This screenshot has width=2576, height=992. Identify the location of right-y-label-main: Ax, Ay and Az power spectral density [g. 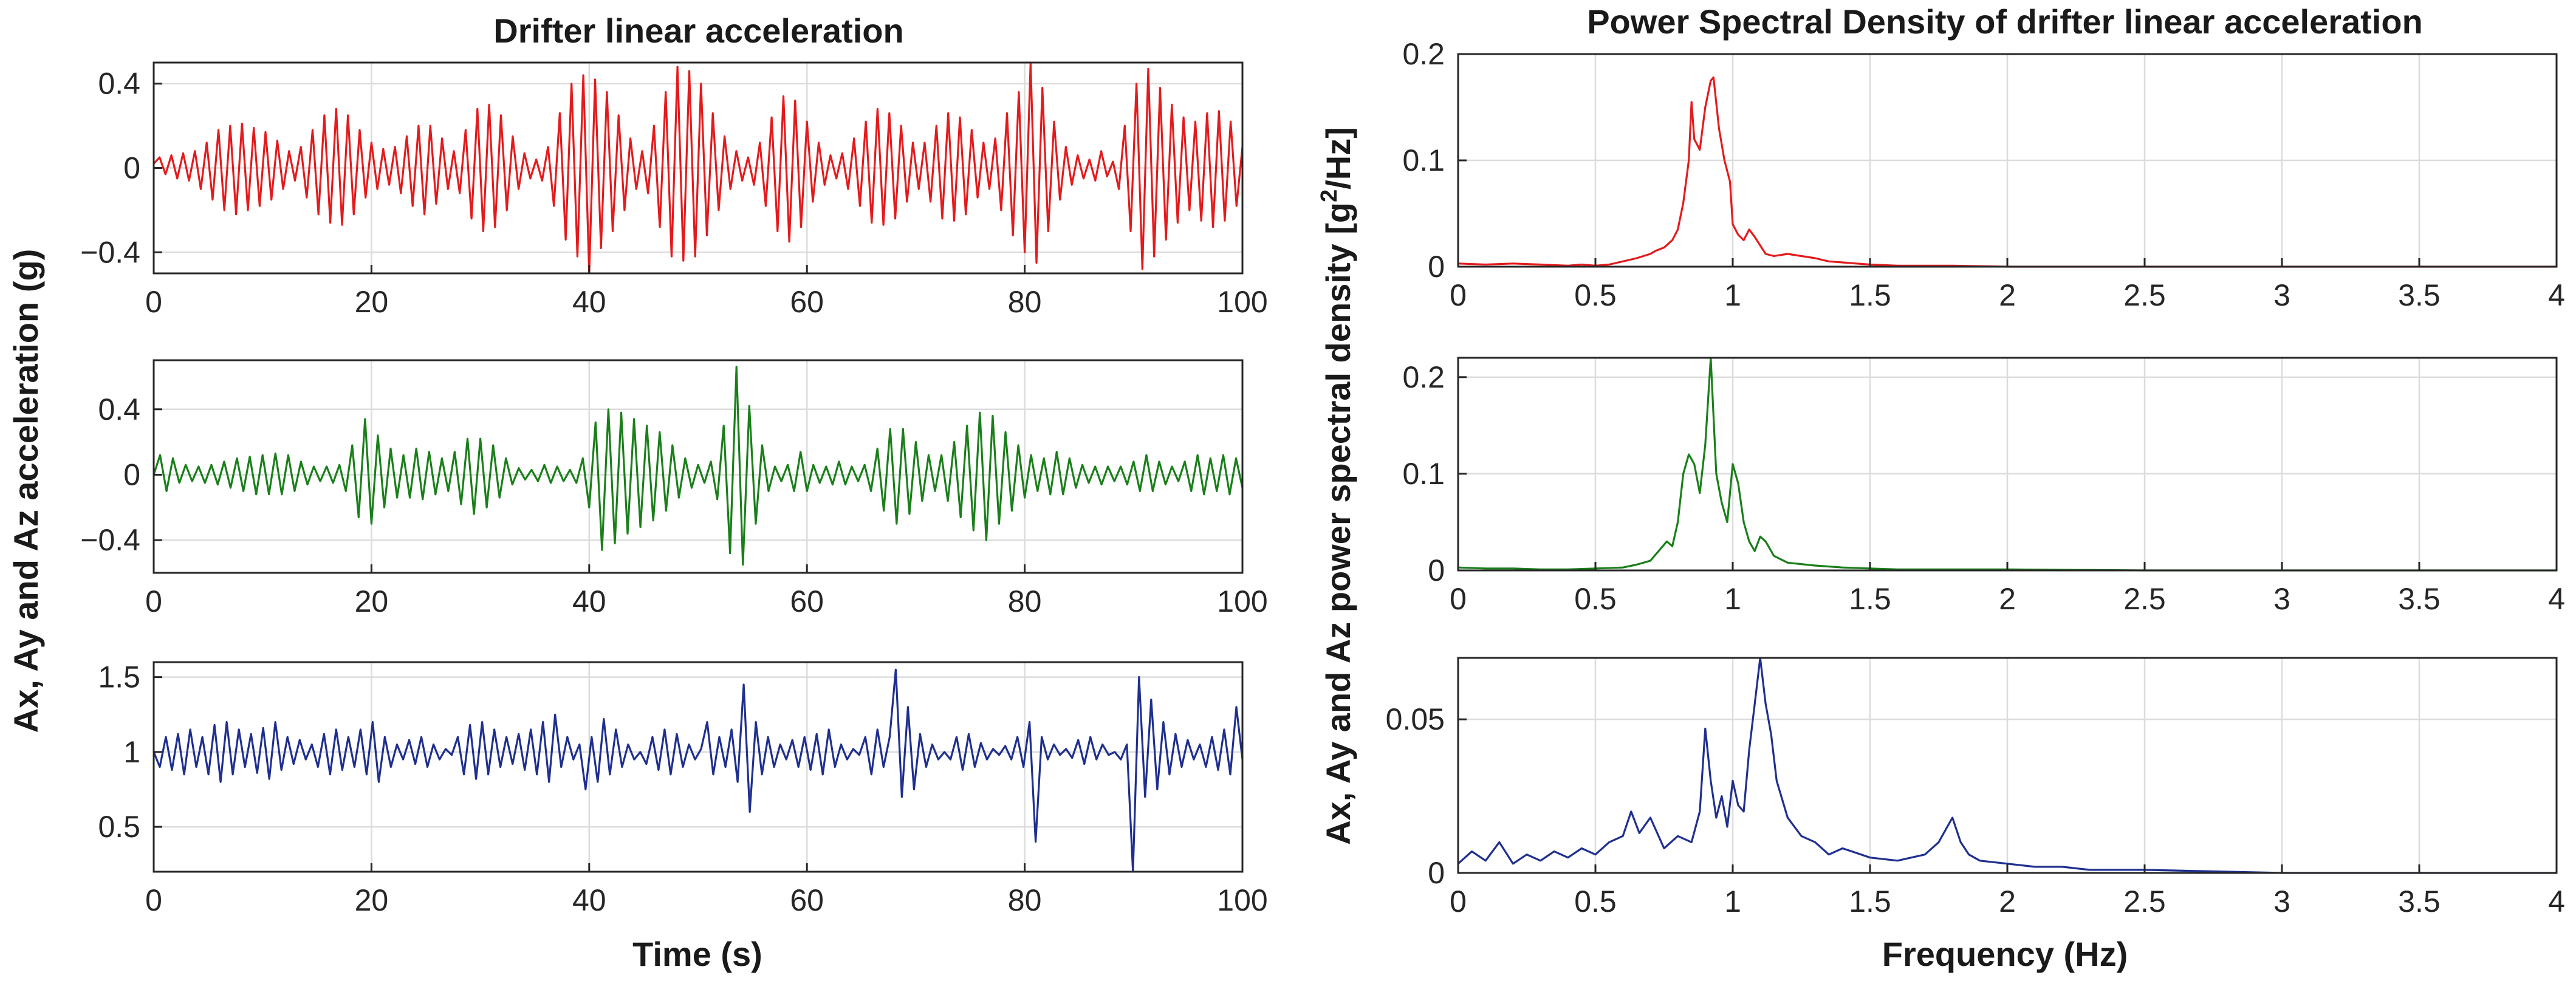
(1338, 523).